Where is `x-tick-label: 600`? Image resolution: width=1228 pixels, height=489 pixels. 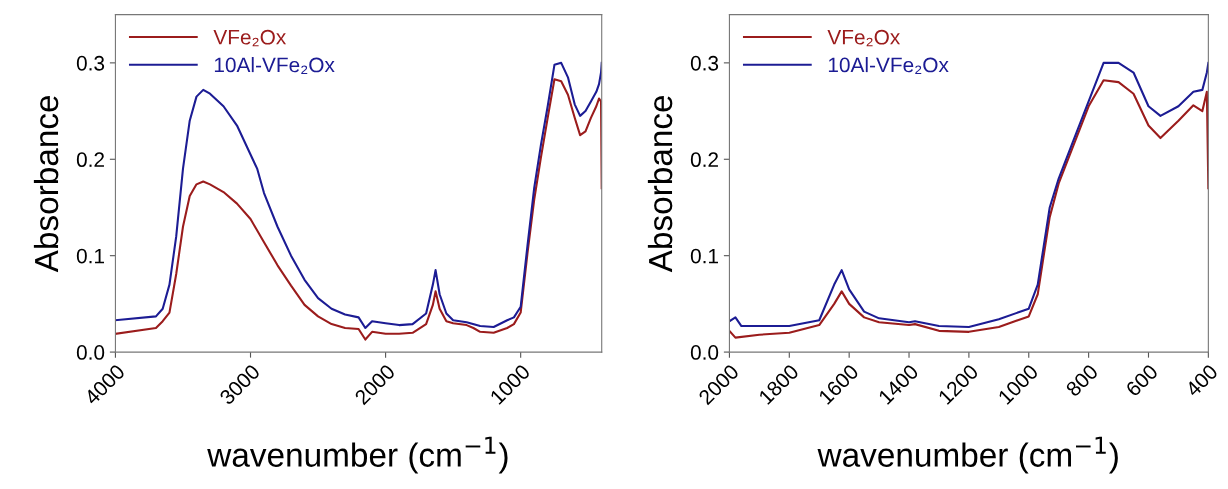
x-tick-label: 600 is located at coordinates (1142, 380).